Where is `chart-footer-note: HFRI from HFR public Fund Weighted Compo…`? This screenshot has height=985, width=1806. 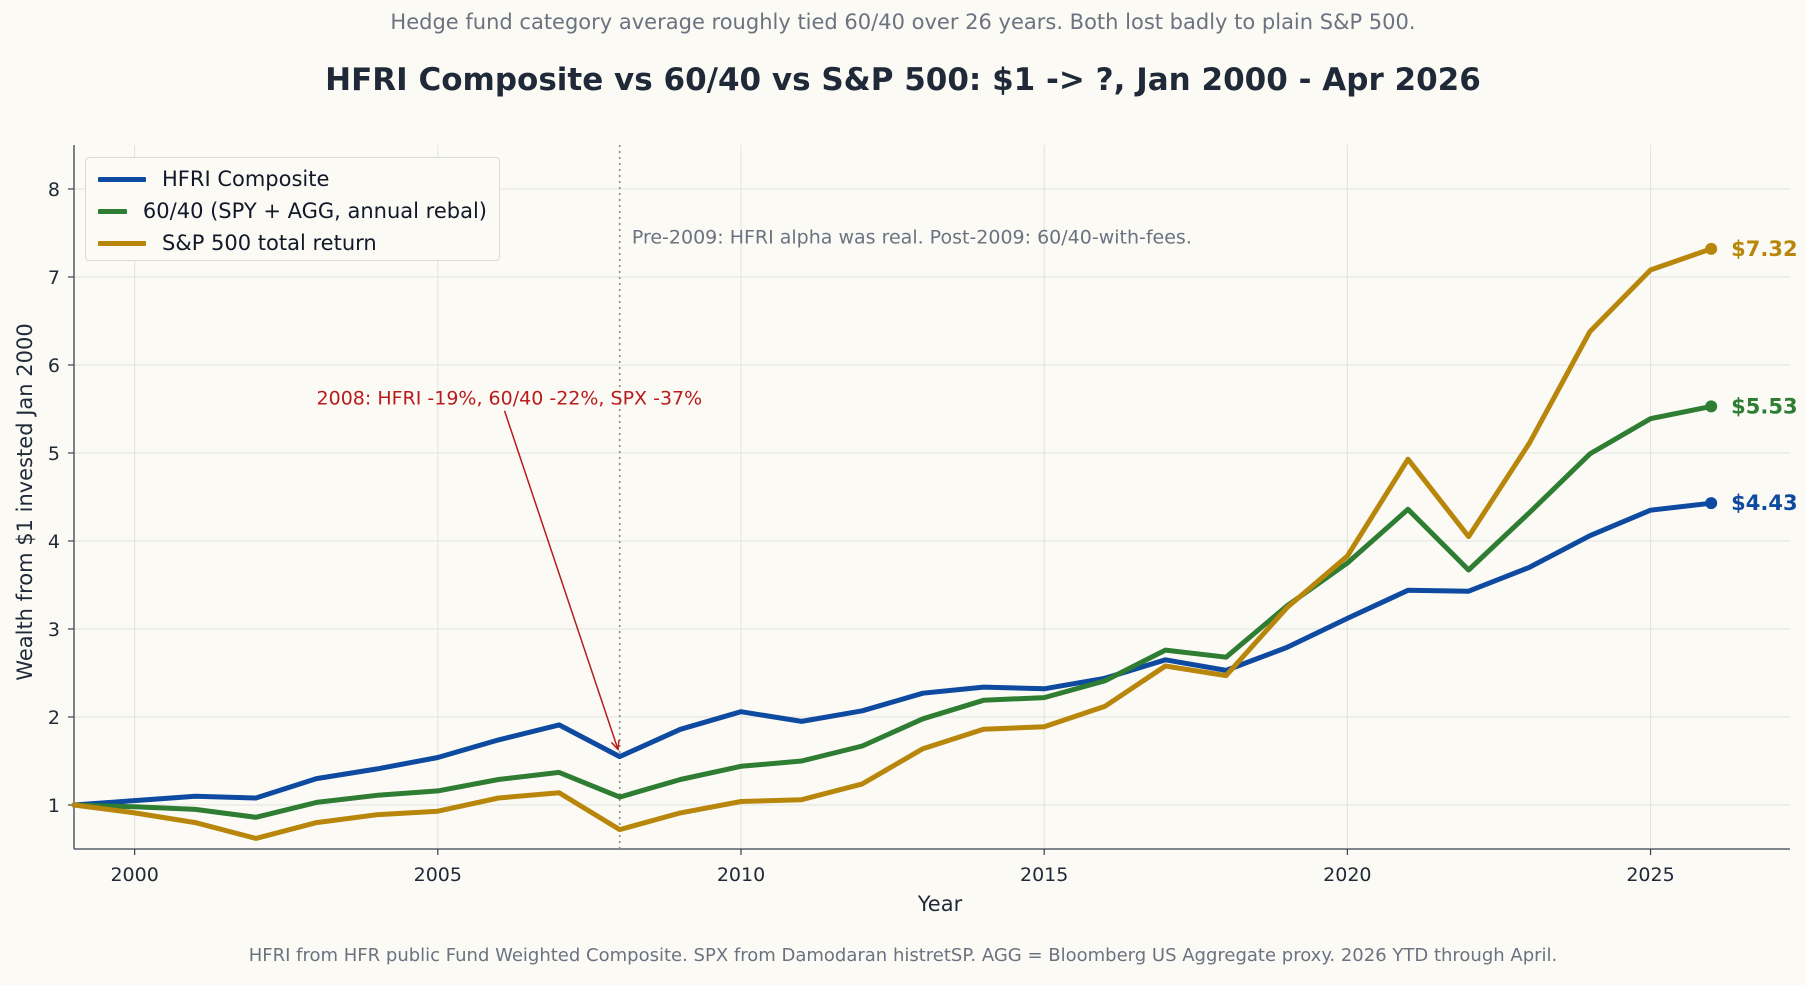
chart-footer-note: HFRI from HFR public Fund Weighted Compo… is located at coordinates (903, 955).